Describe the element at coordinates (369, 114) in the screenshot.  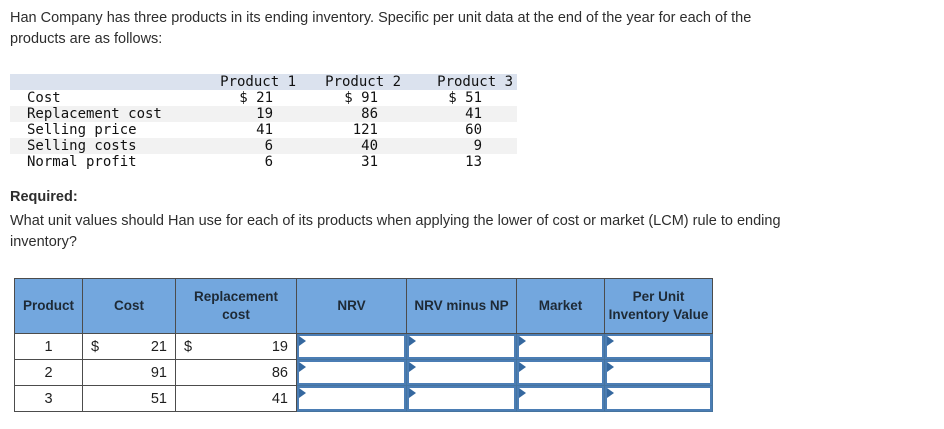
I see `cell-value: 86` at that location.